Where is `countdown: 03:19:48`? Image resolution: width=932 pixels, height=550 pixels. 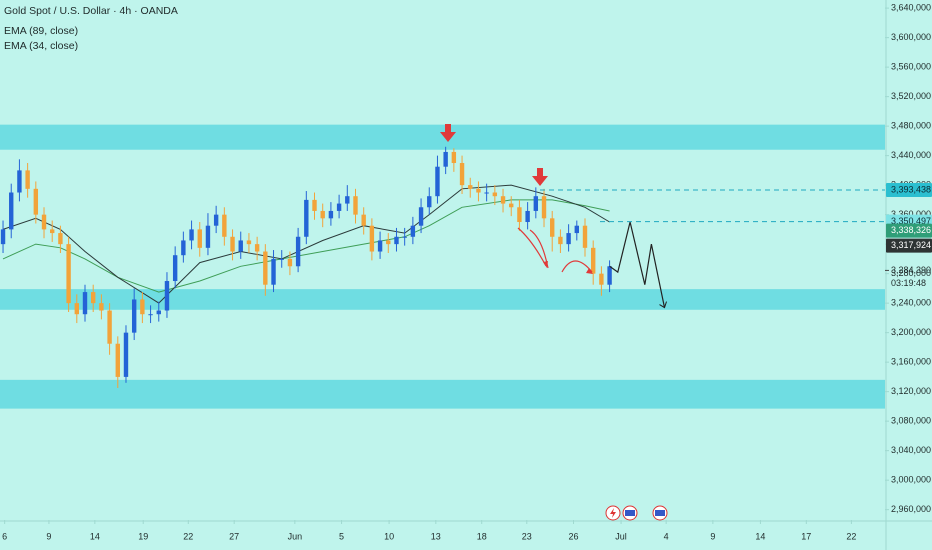 countdown: 03:19:48 is located at coordinates (908, 283).